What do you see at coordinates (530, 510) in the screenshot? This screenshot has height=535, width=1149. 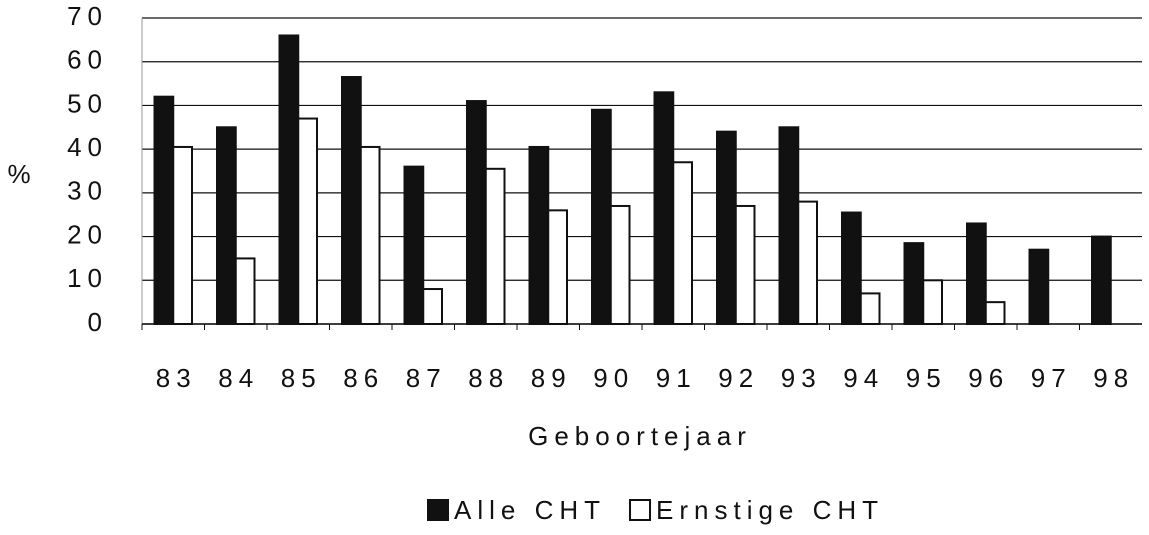 I see `legend-label: Alle CHT` at bounding box center [530, 510].